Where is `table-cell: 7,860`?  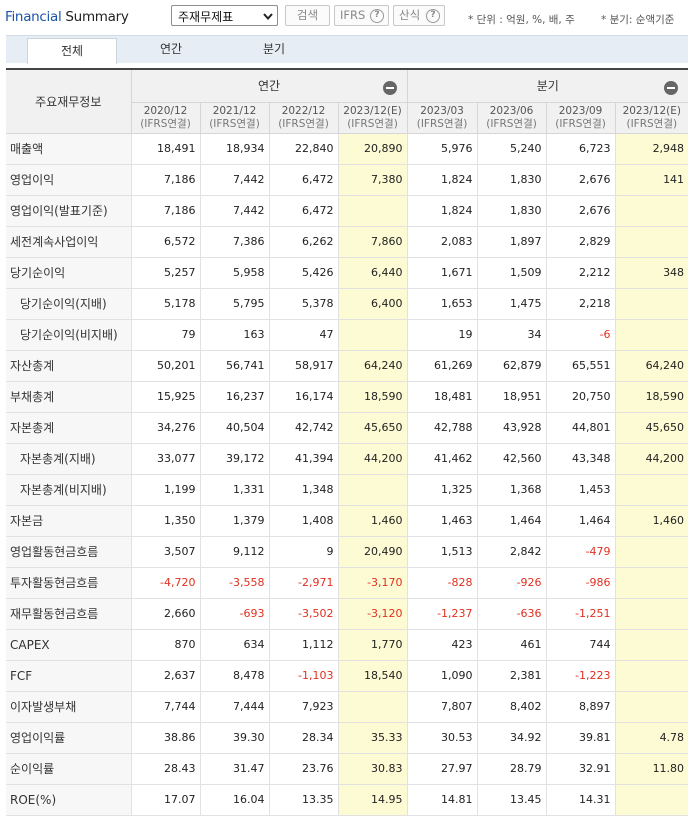 table-cell: 7,860 is located at coordinates (372, 242).